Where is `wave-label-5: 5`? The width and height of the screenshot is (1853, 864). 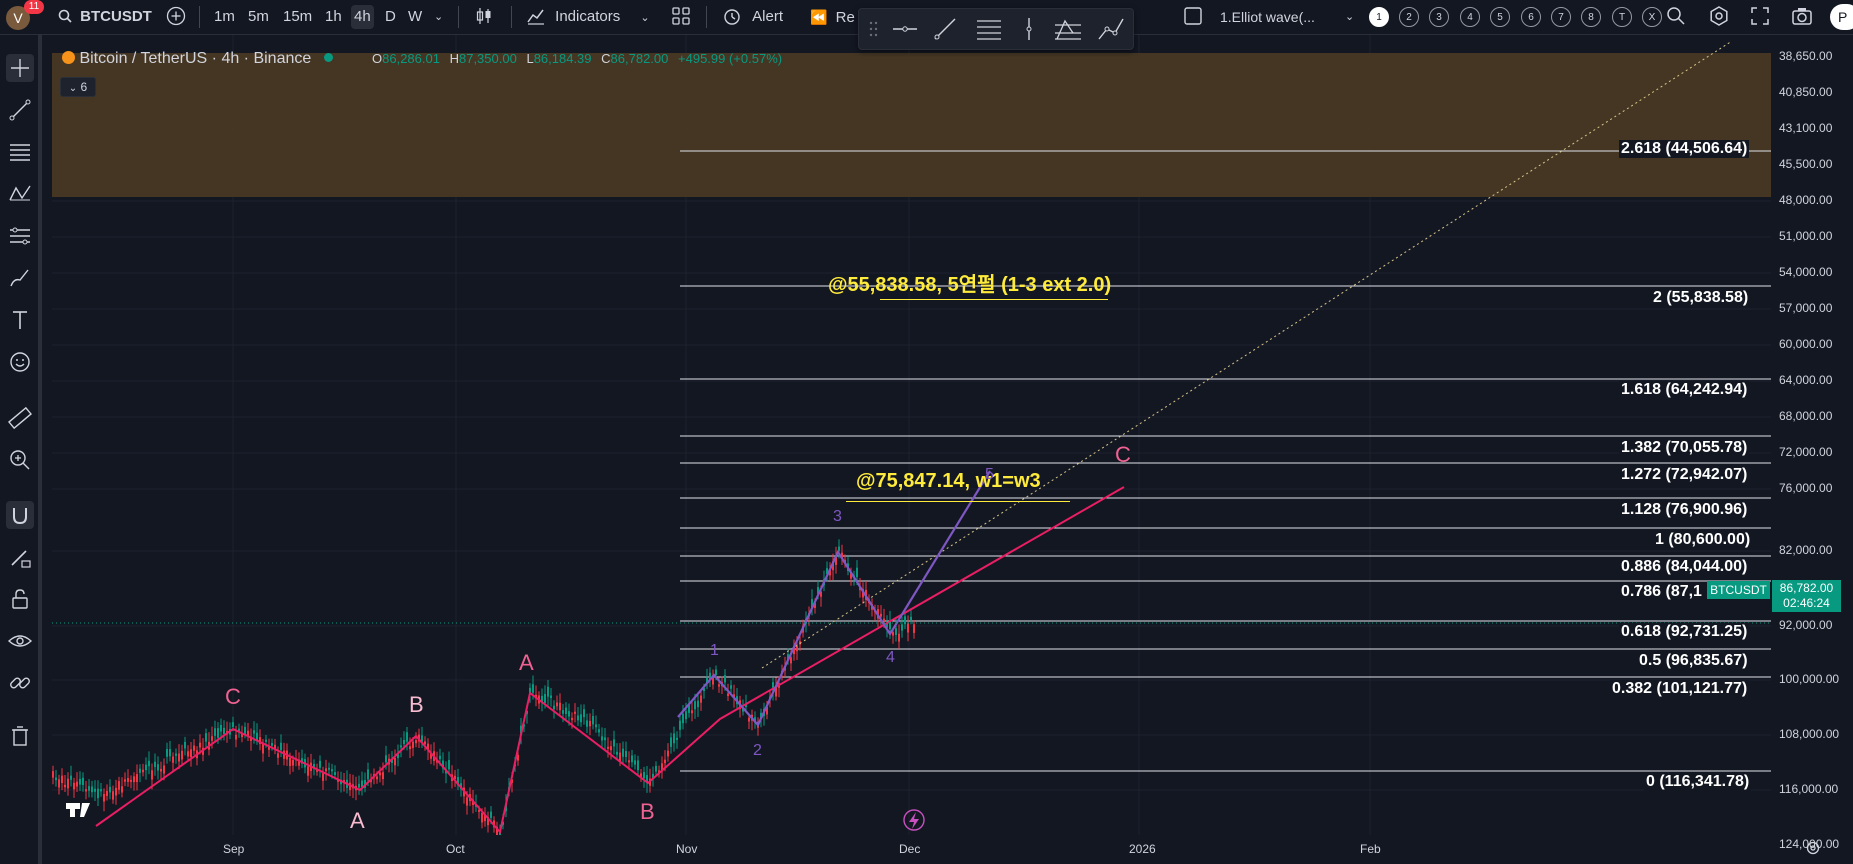 wave-label-5: 5 is located at coordinates (989, 474).